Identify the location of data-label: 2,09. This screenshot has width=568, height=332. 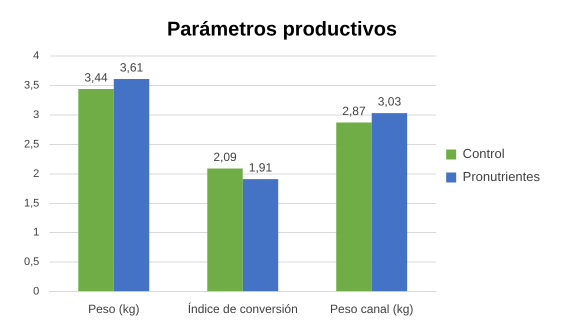
(225, 157).